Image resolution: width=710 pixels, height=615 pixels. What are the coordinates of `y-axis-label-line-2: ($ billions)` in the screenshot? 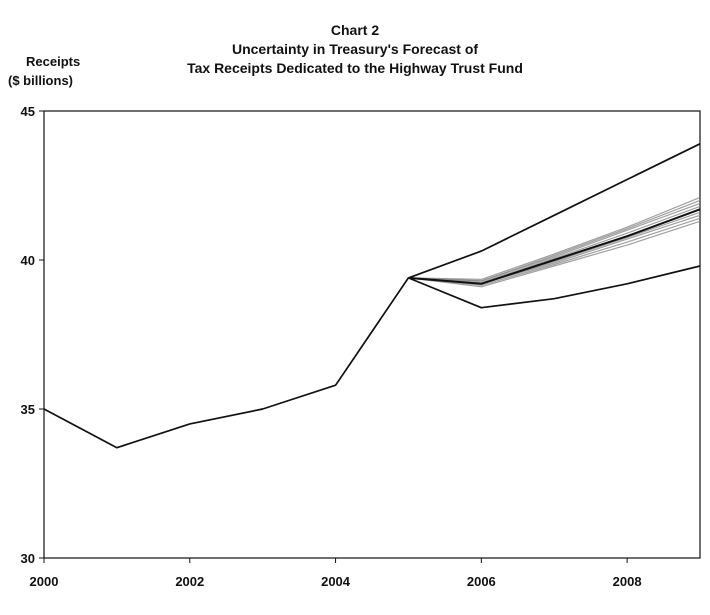 It's located at (40, 80).